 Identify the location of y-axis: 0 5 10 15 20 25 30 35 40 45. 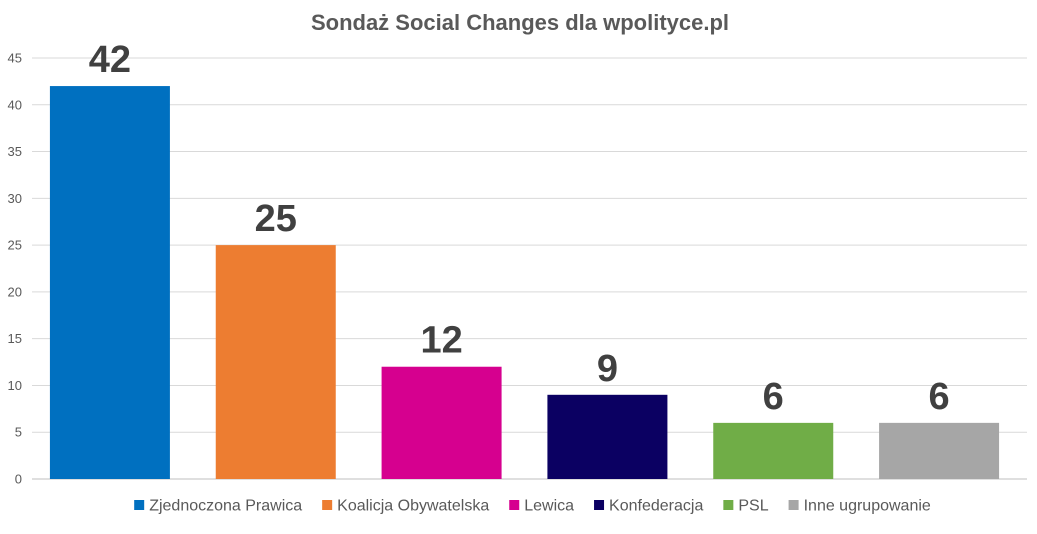
(15, 269).